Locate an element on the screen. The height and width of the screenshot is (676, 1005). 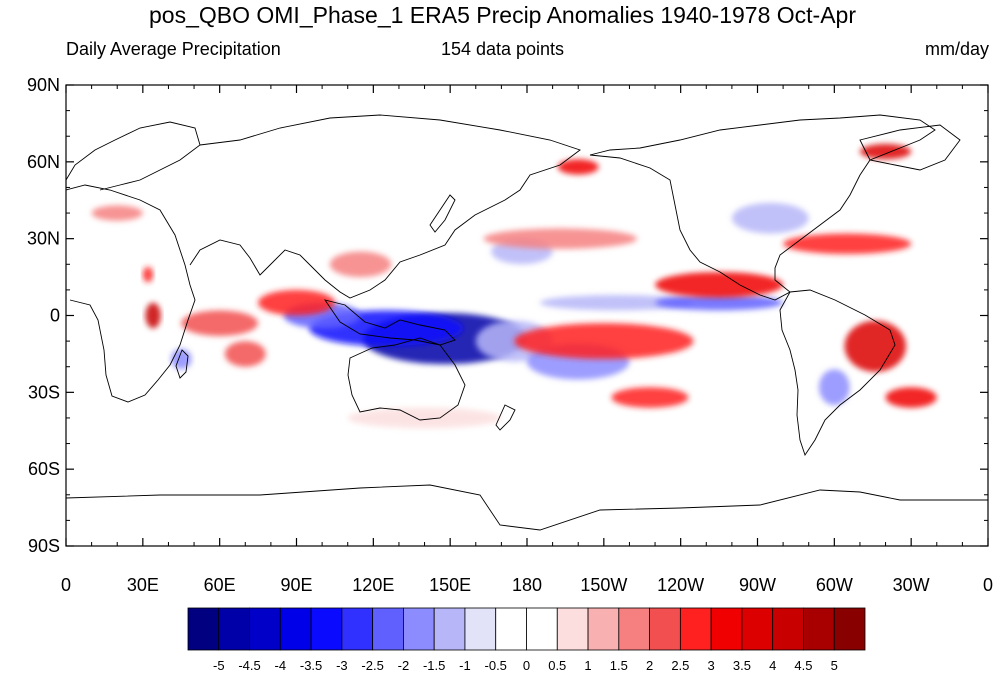
colorbar-label: -4.5 is located at coordinates (249, 665).